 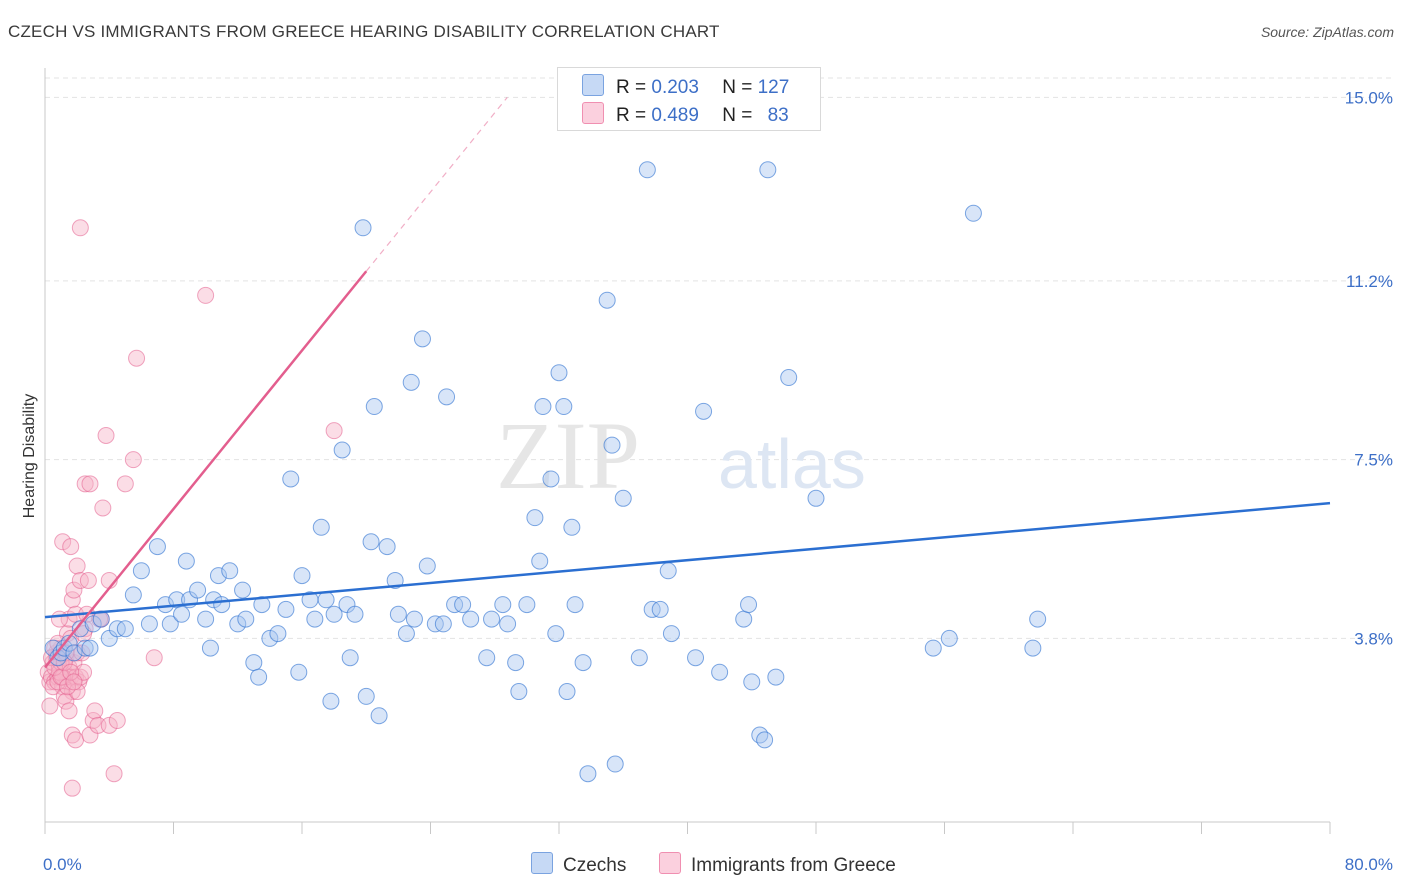 What do you see at coordinates (542, 863) in the screenshot?
I see `czechs-legend-swatch` at bounding box center [542, 863].